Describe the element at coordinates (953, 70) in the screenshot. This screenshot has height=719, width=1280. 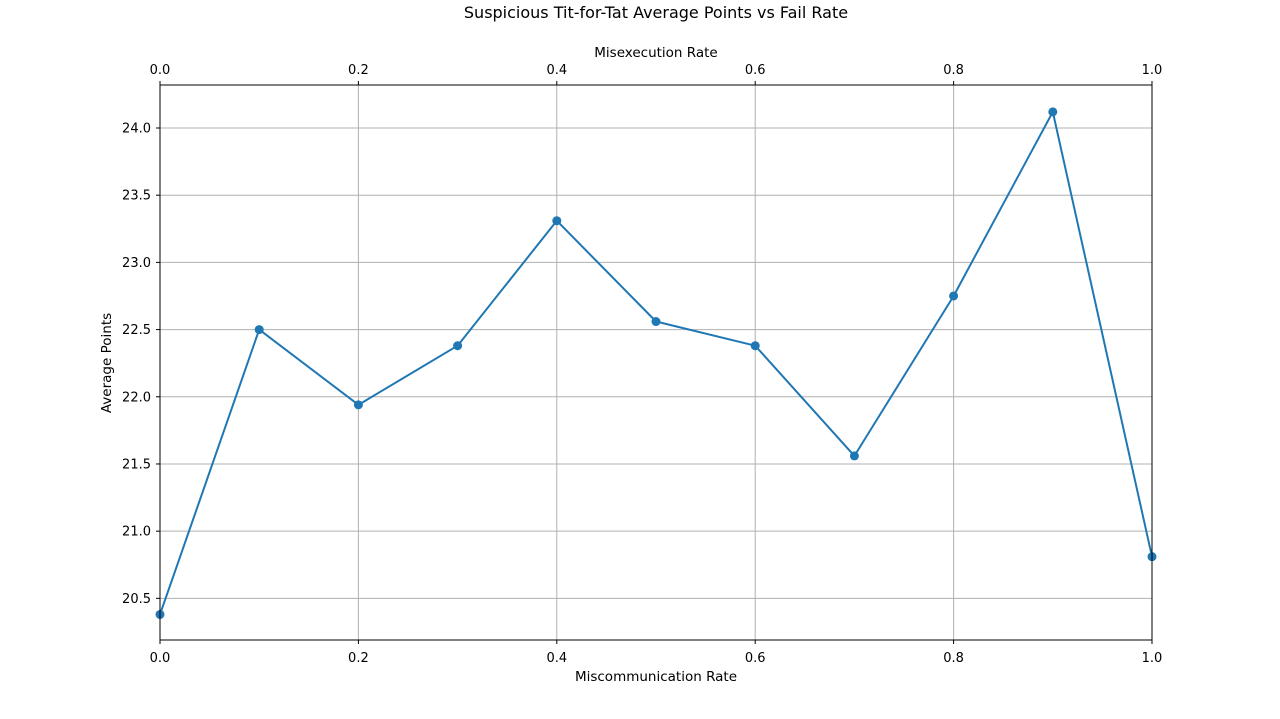
I see `x-top-tick-label: 0.8` at that location.